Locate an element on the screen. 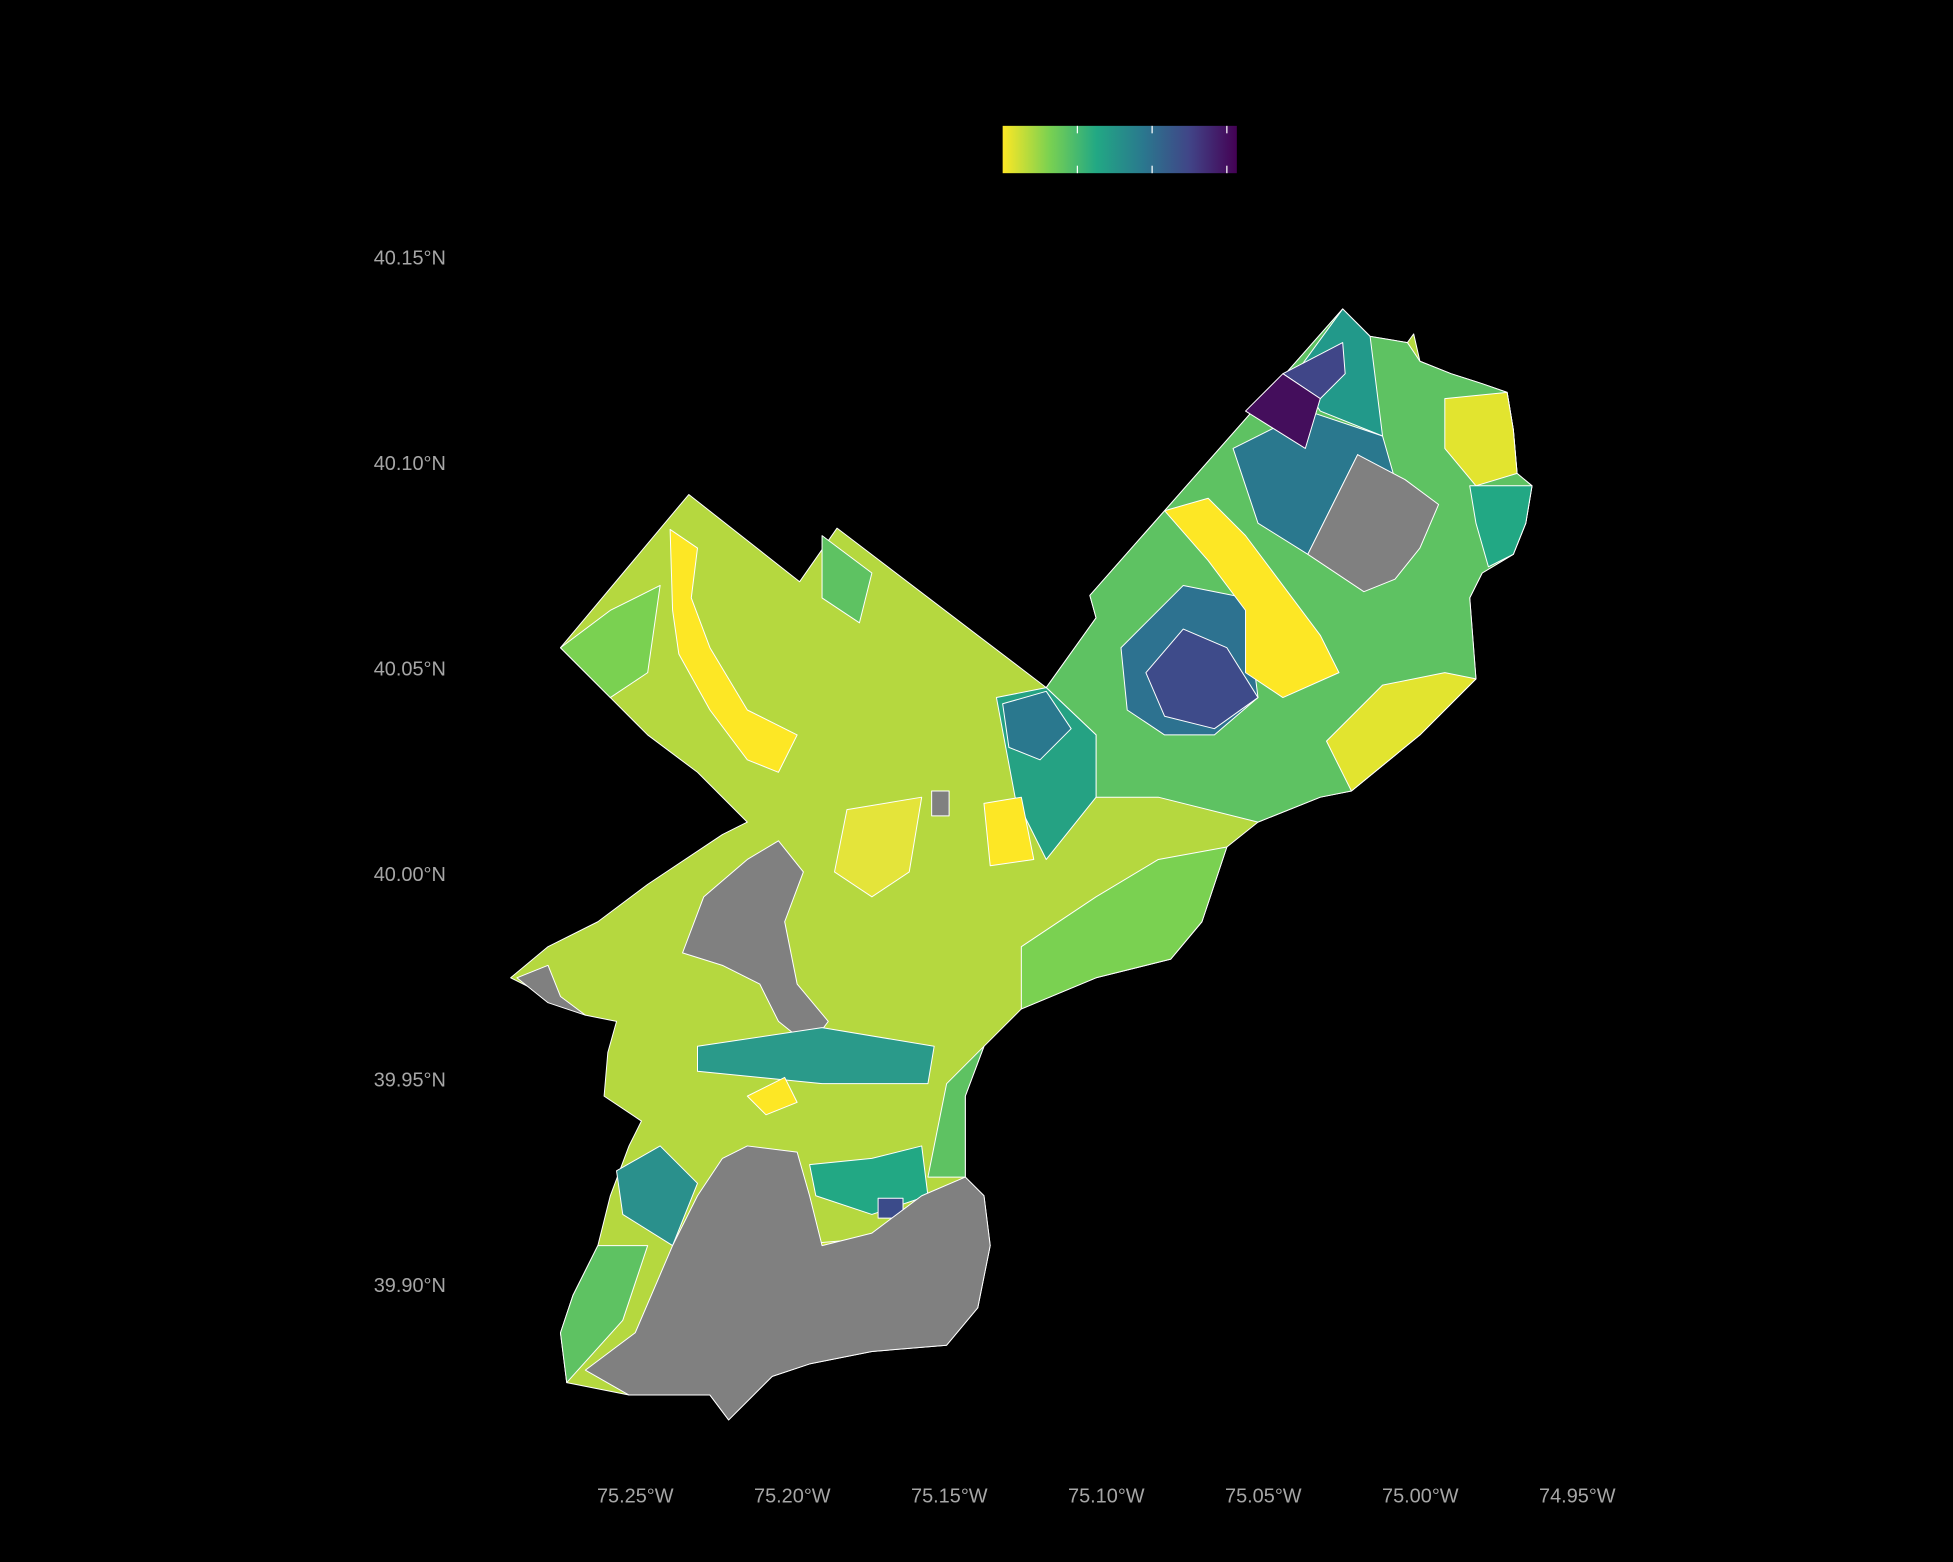 The height and width of the screenshot is (1562, 1953). x-tick-label: 75.20°W is located at coordinates (792, 1496).